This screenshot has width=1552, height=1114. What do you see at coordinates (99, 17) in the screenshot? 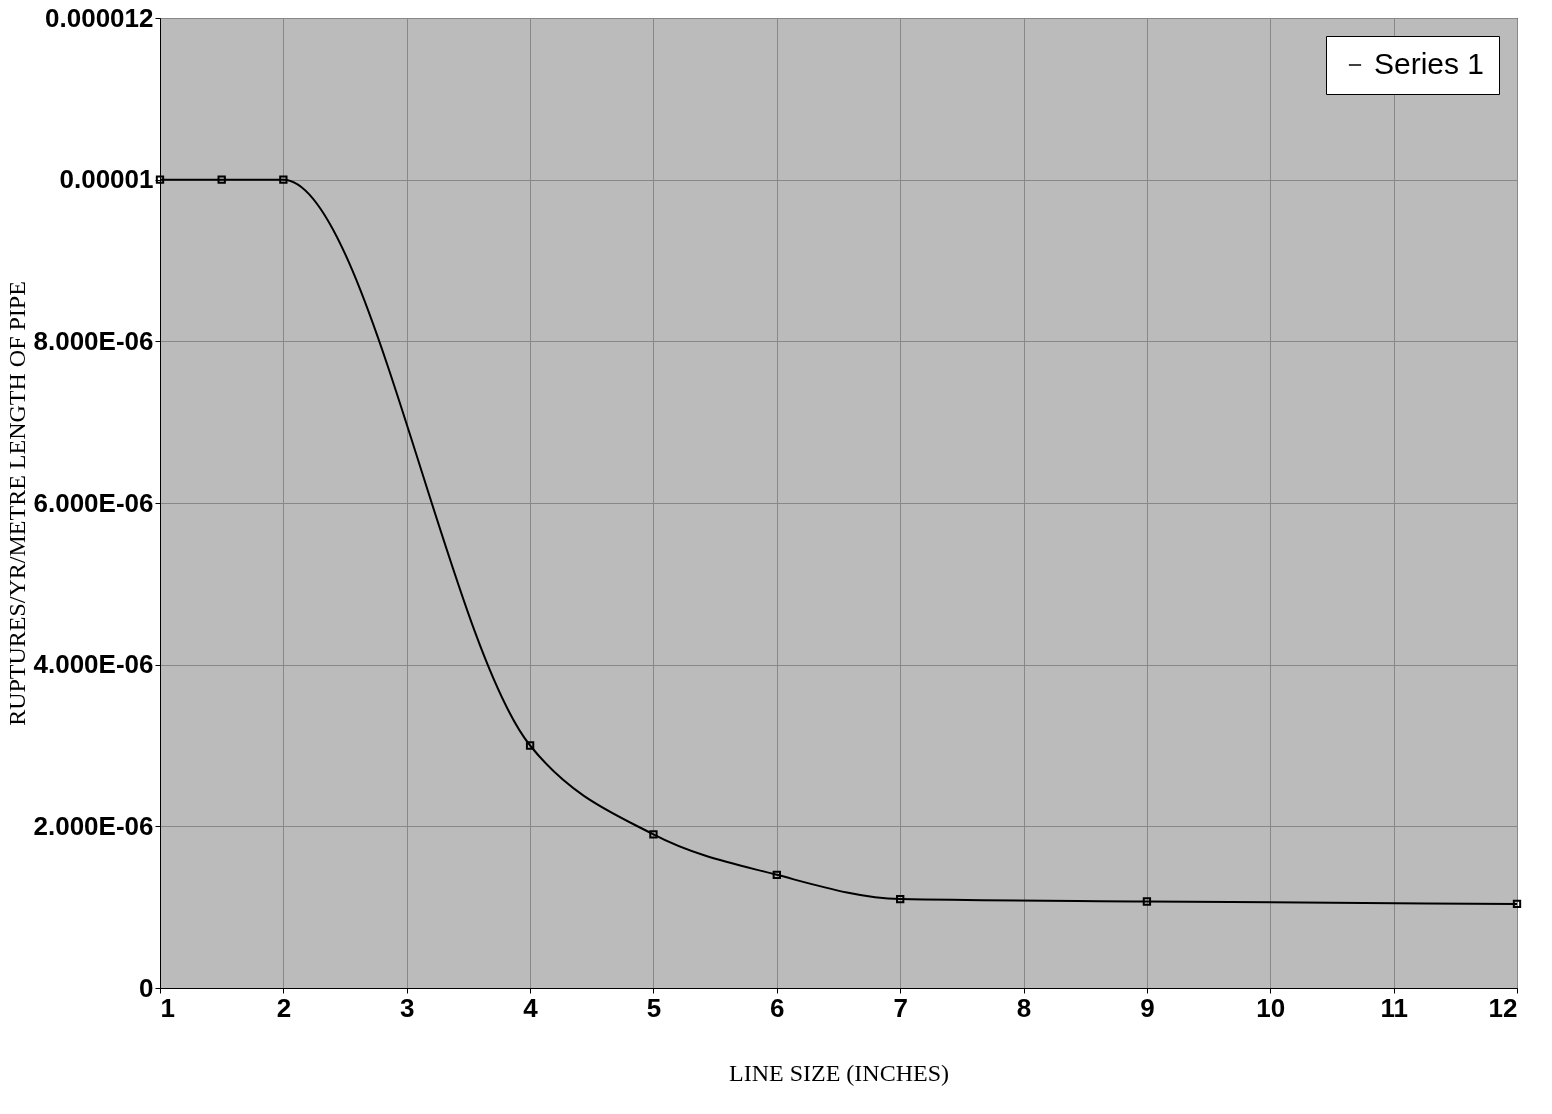
I see `y-tick-label: 0.000012` at bounding box center [99, 17].